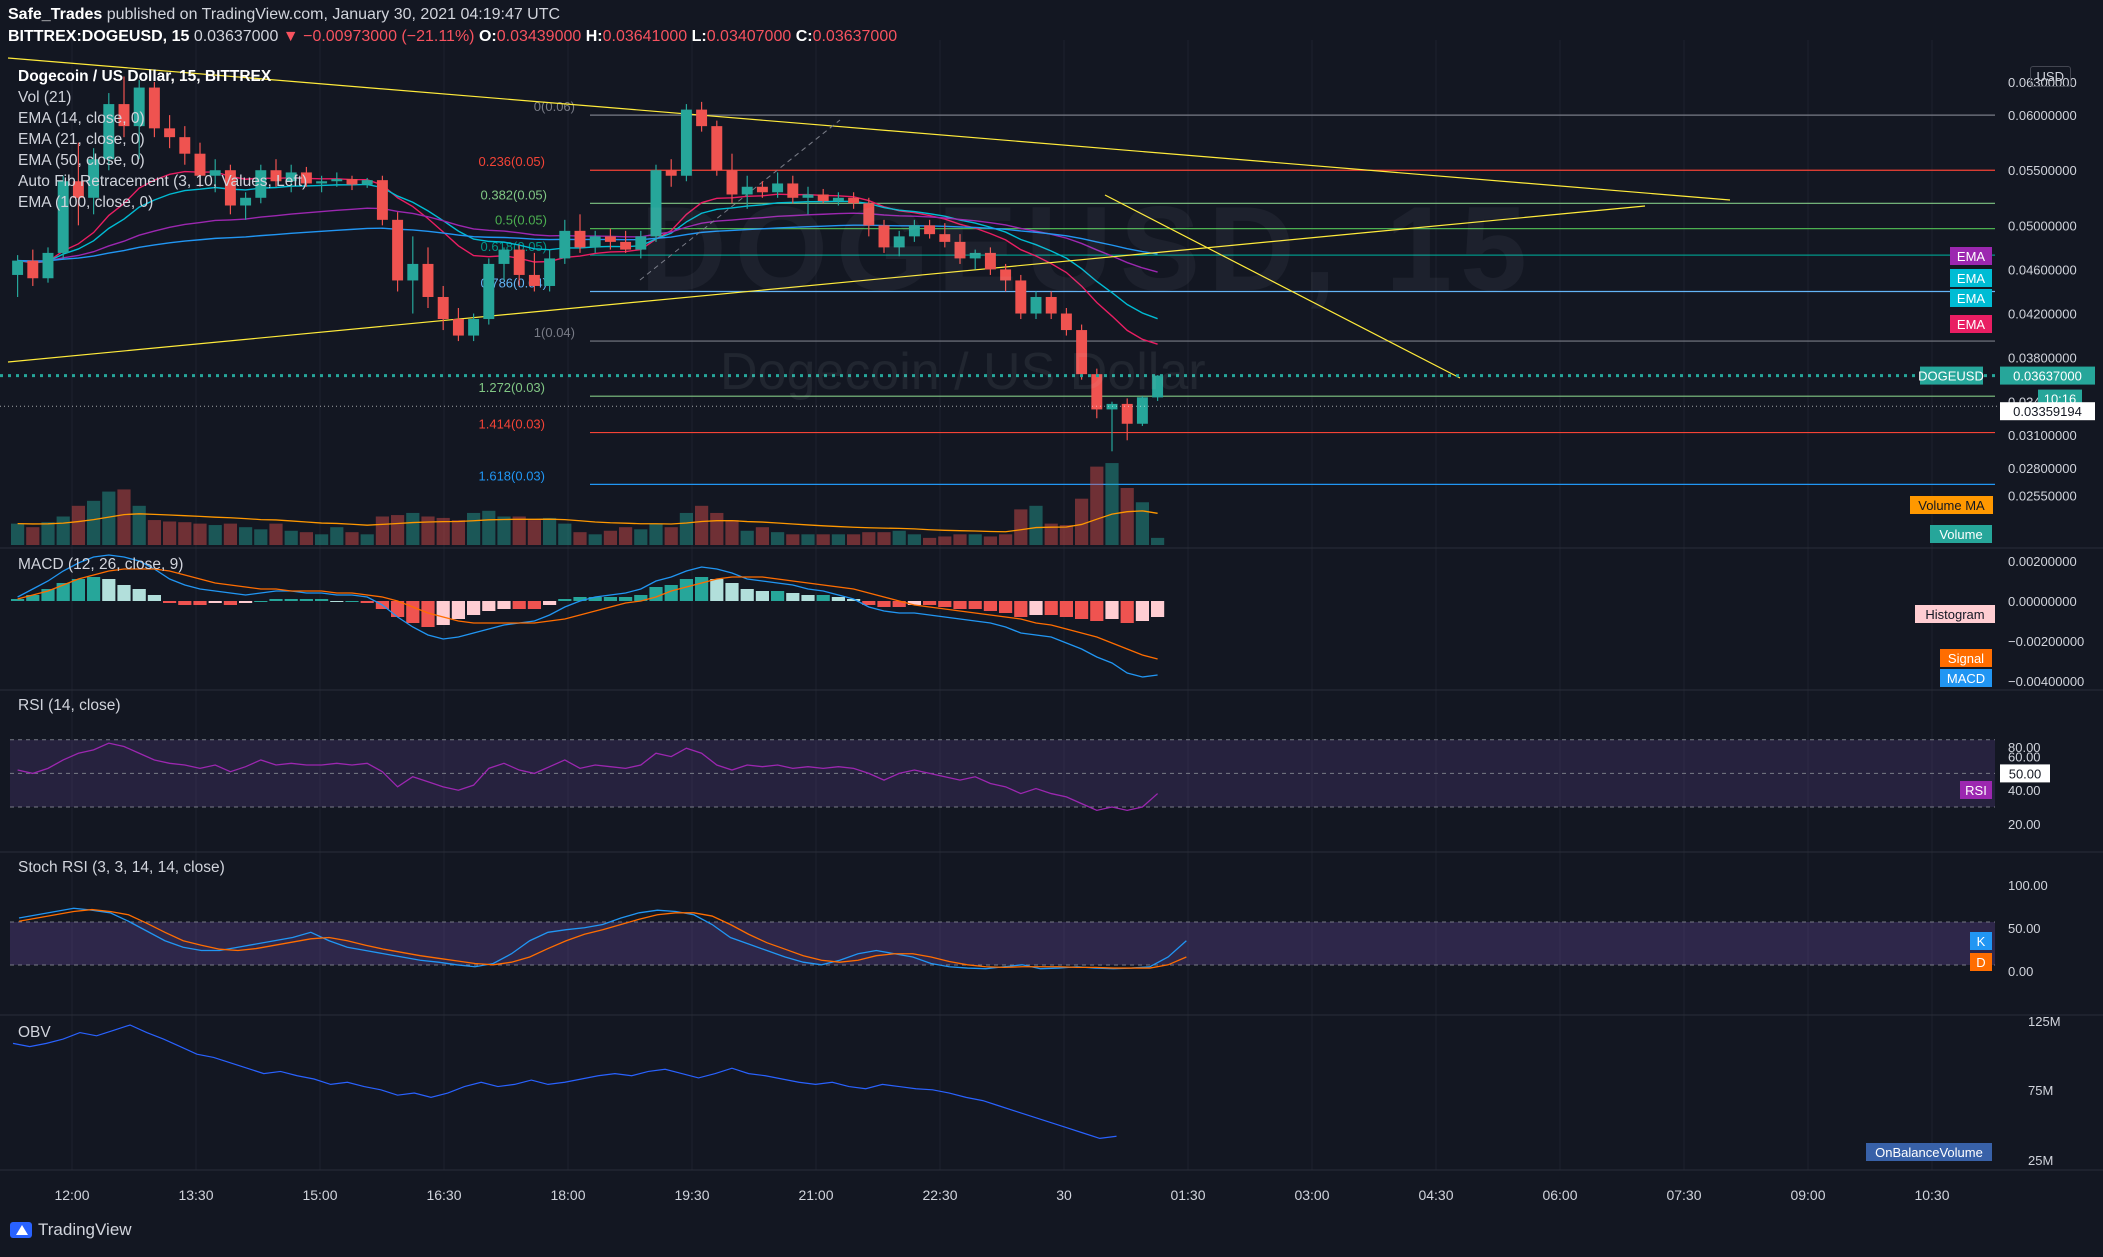 The width and height of the screenshot is (2103, 1257). I want to click on symbol-name: BITTREX:DOGEUSD, 15, so click(99, 36).